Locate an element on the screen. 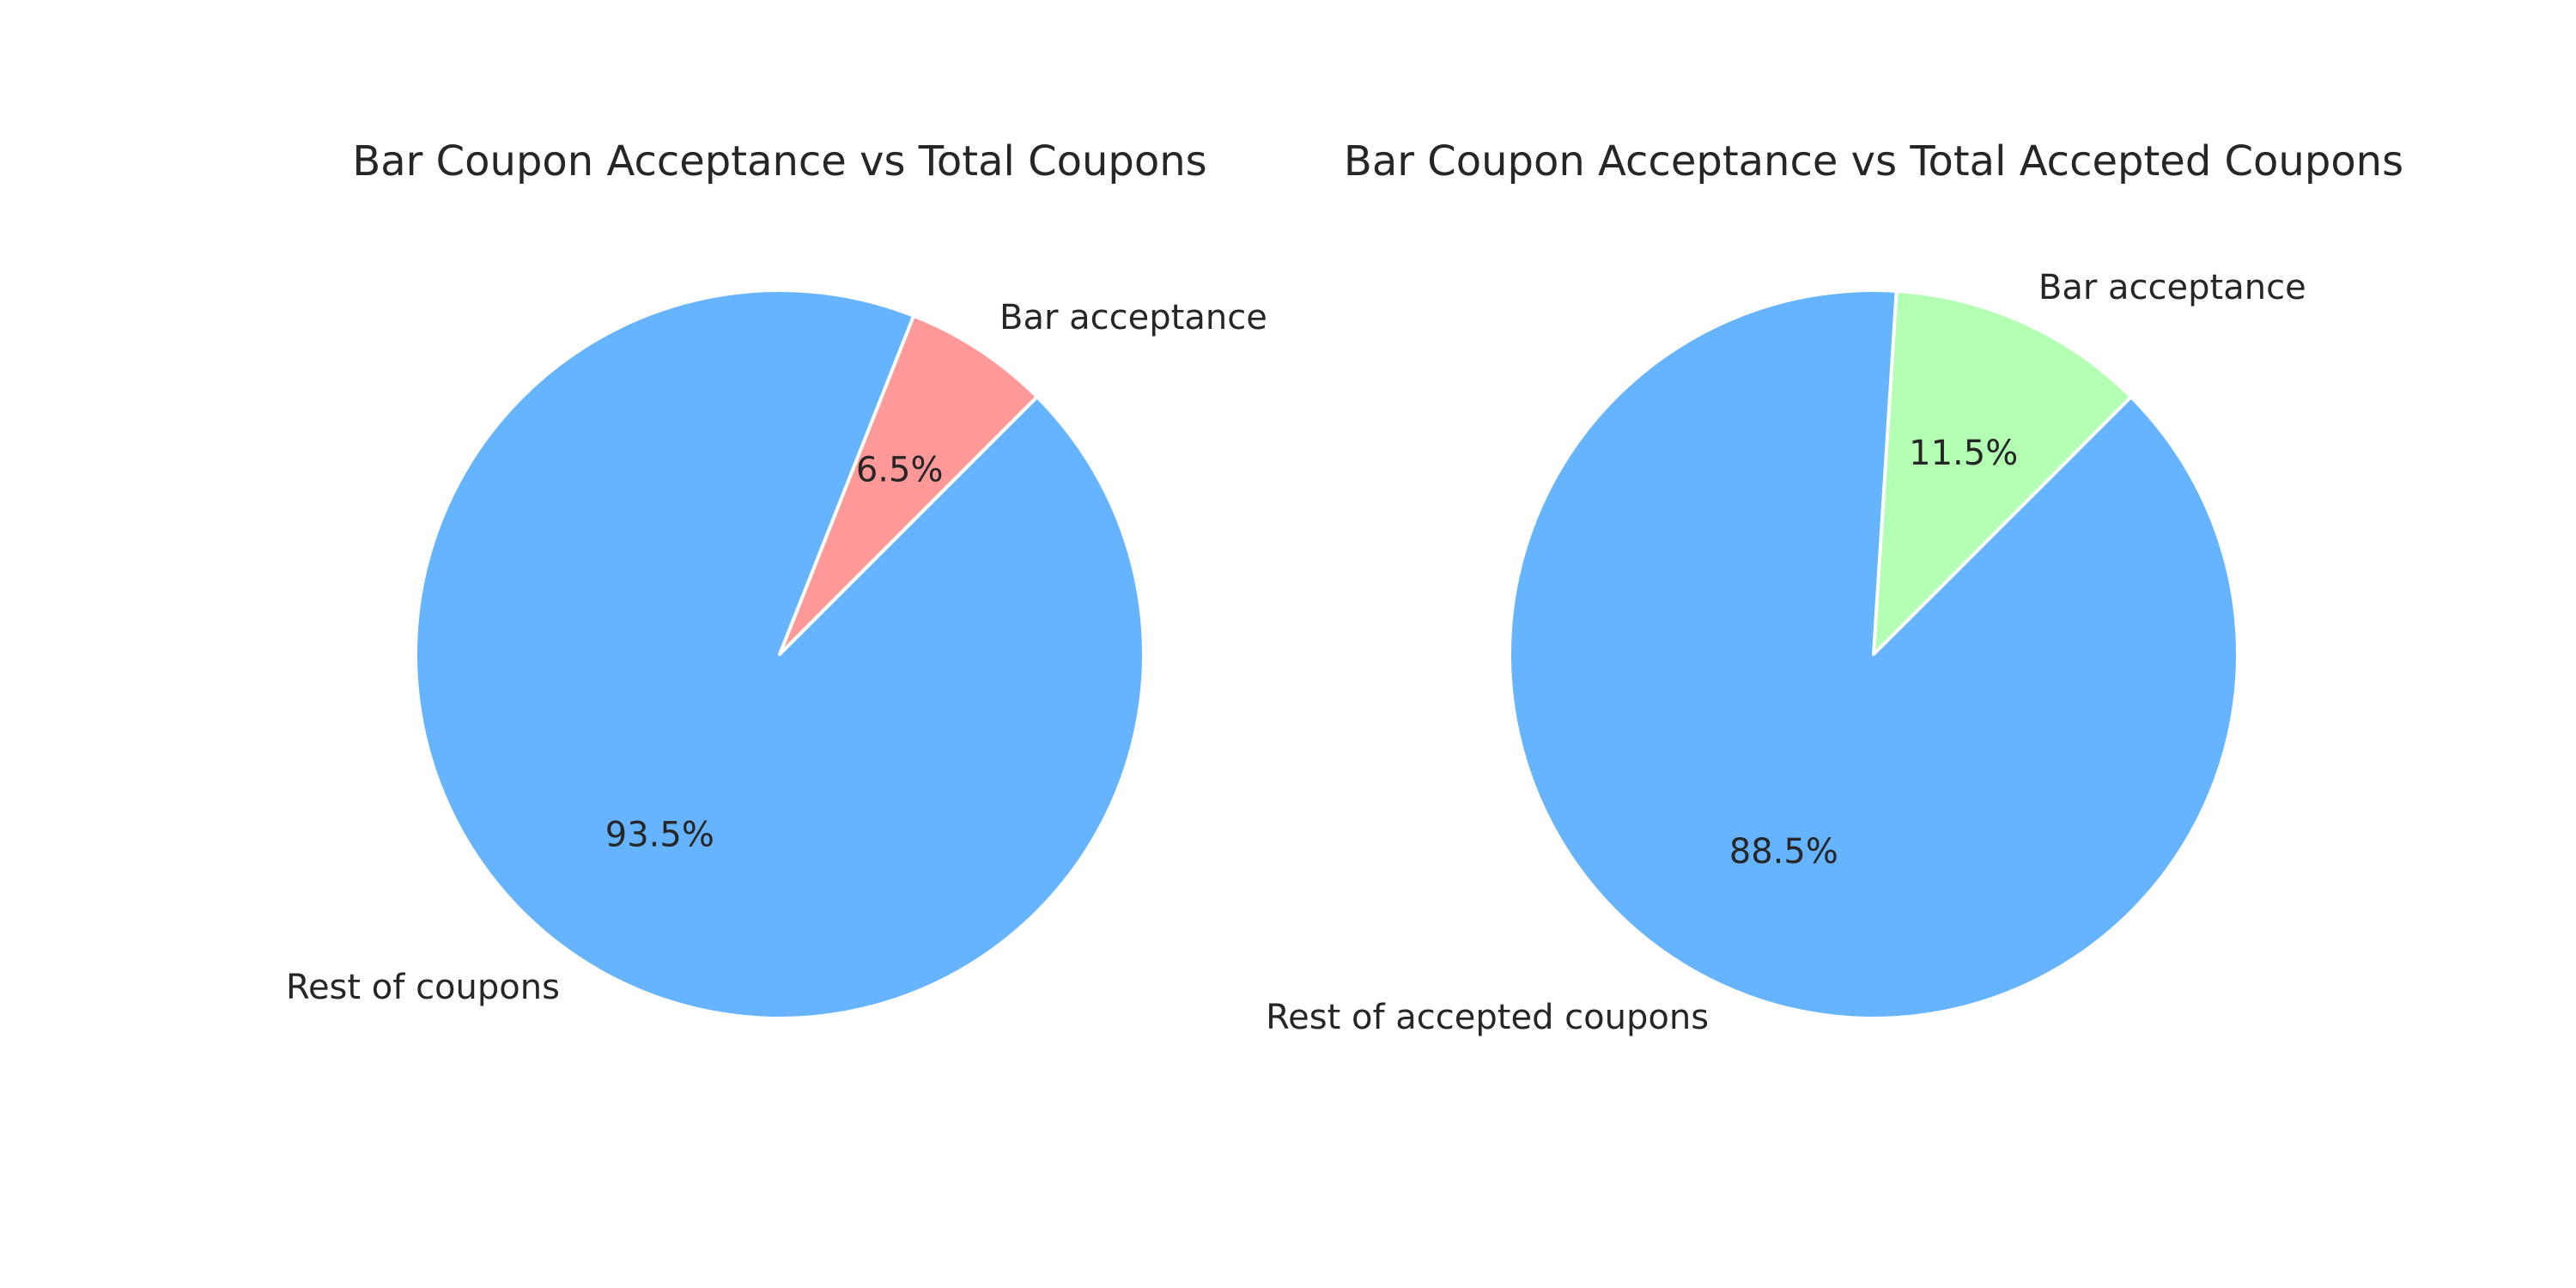 The image size is (2576, 1288). slice-percent-rest-of-coupons: 93.5% is located at coordinates (660, 835).